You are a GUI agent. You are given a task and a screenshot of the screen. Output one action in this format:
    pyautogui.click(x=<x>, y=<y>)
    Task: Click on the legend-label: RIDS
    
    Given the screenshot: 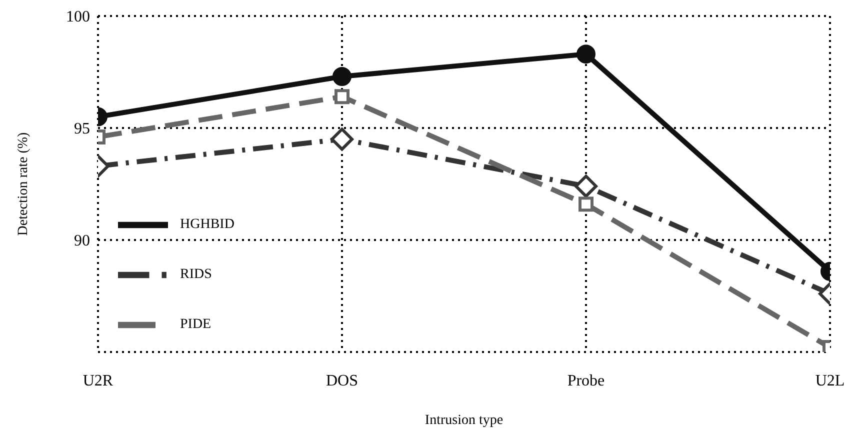 What is the action you would take?
    pyautogui.click(x=196, y=274)
    